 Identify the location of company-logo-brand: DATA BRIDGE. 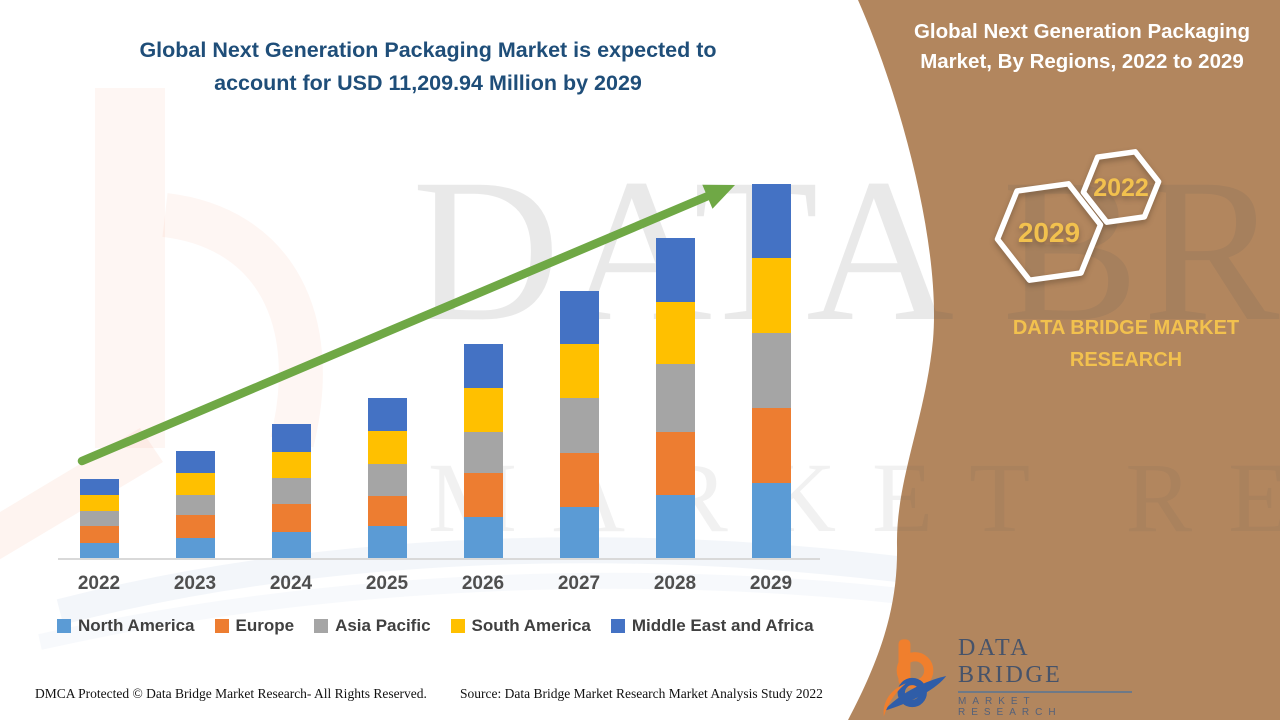
(1045, 664).